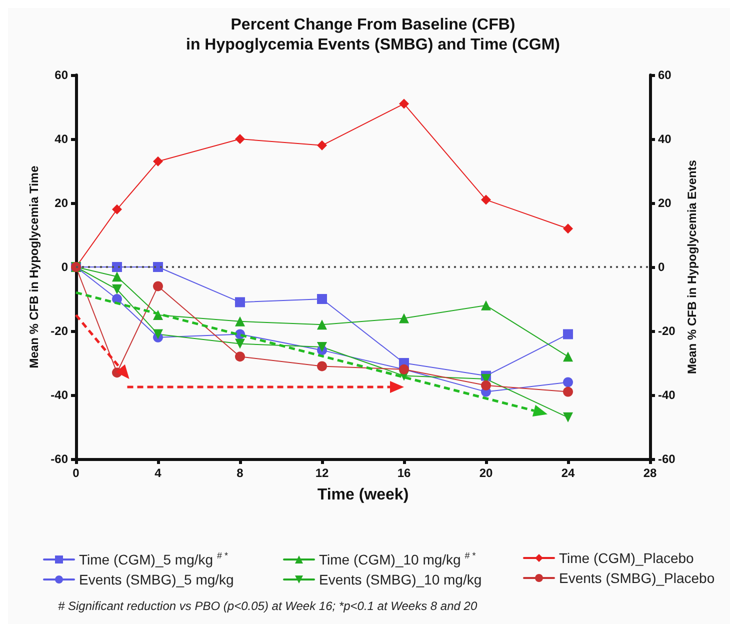 This screenshot has width=738, height=632. What do you see at coordinates (397, 559) in the screenshot?
I see `legend-label: Time (CGM)_10 mg/kg # *` at bounding box center [397, 559].